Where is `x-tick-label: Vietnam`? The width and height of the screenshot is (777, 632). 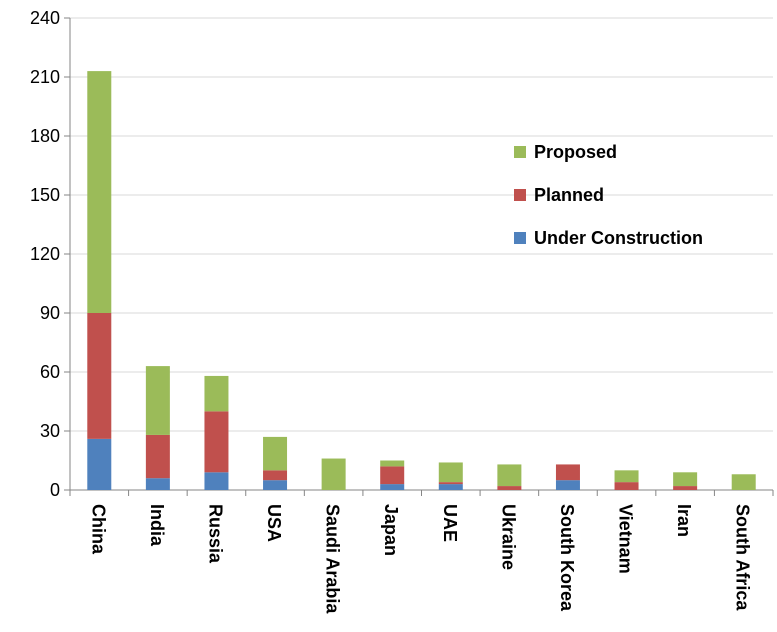 x-tick-label: Vietnam is located at coordinates (626, 539).